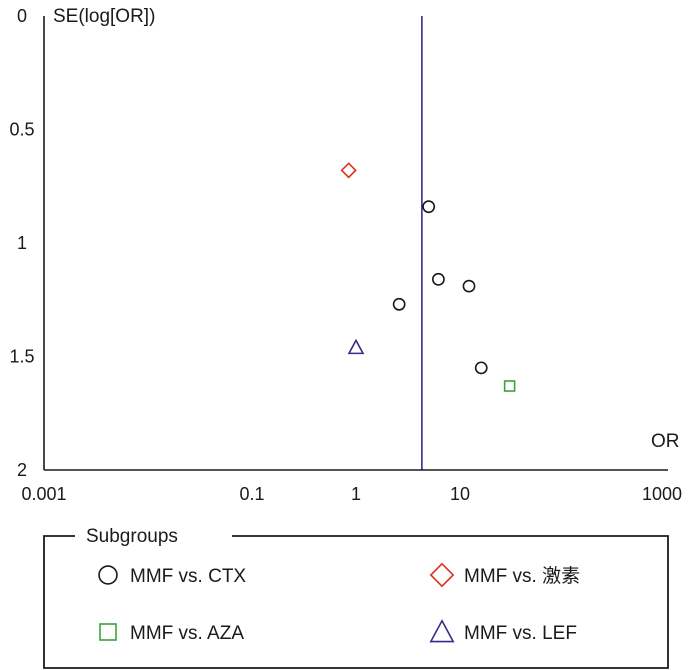 Image resolution: width=700 pixels, height=670 pixels. Describe the element at coordinates (21, 130) in the screenshot. I see `y-tick-label: 0.5` at that location.